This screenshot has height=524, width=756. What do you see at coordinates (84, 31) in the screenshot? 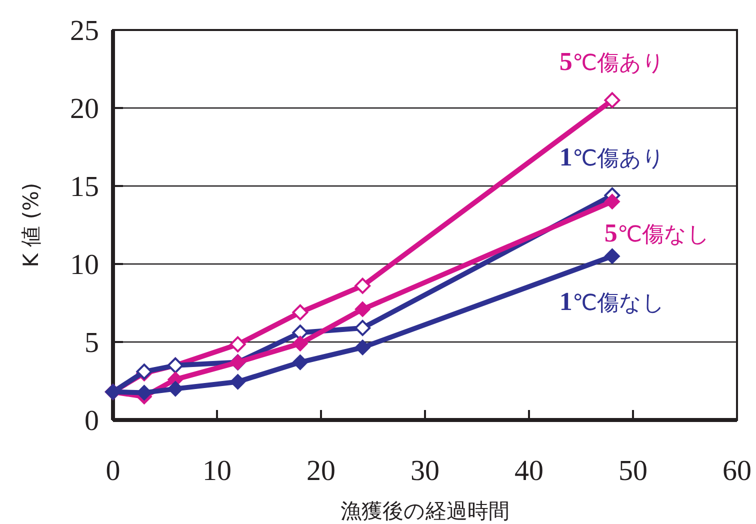
I see `y-tick-label: 25` at bounding box center [84, 31].